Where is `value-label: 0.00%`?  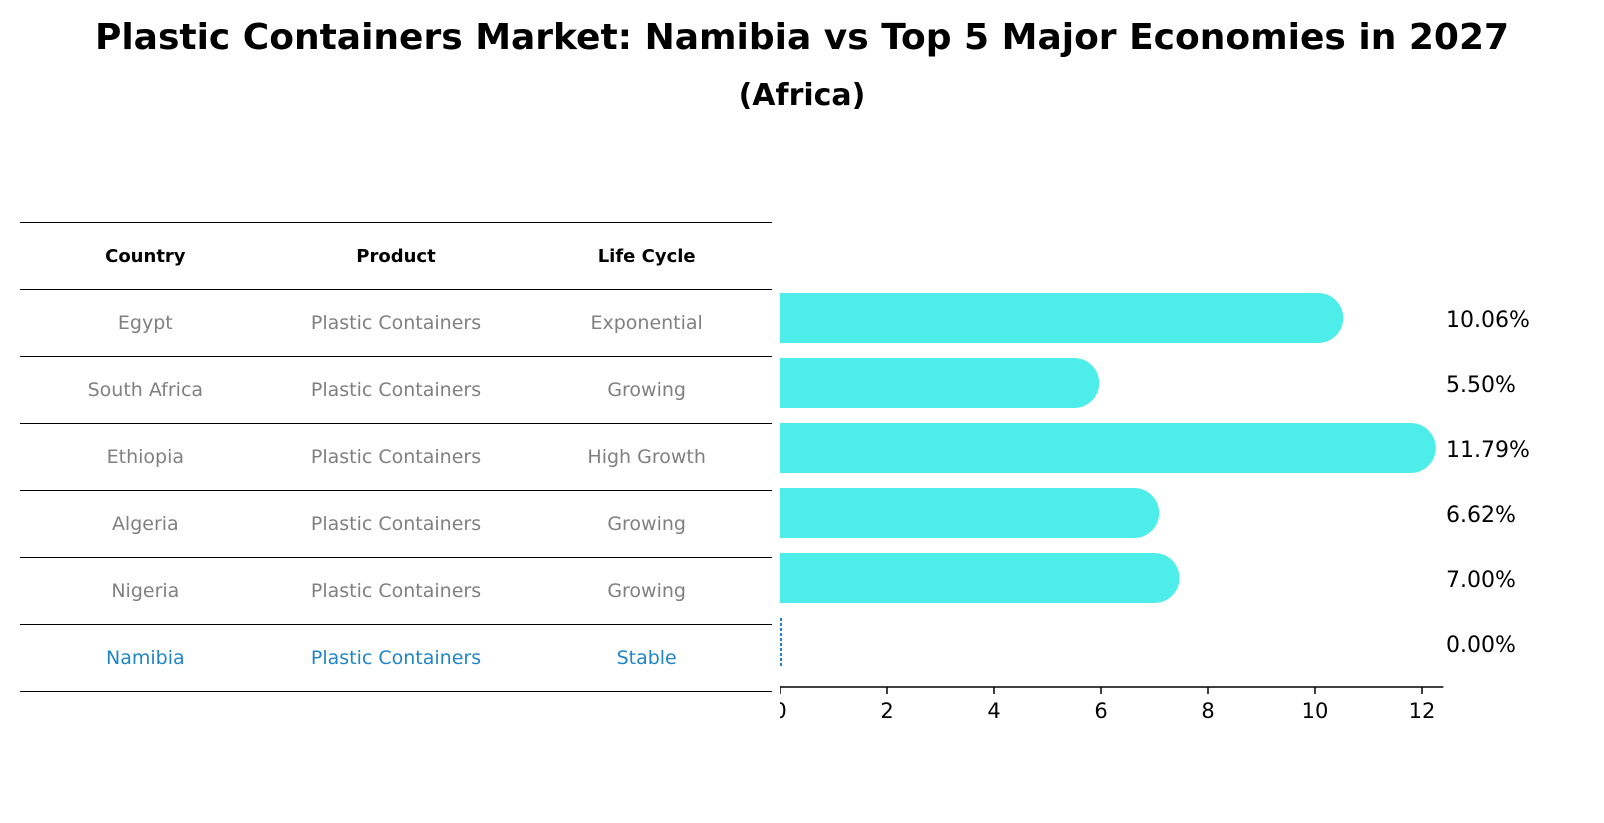
value-label: 0.00% is located at coordinates (1481, 645).